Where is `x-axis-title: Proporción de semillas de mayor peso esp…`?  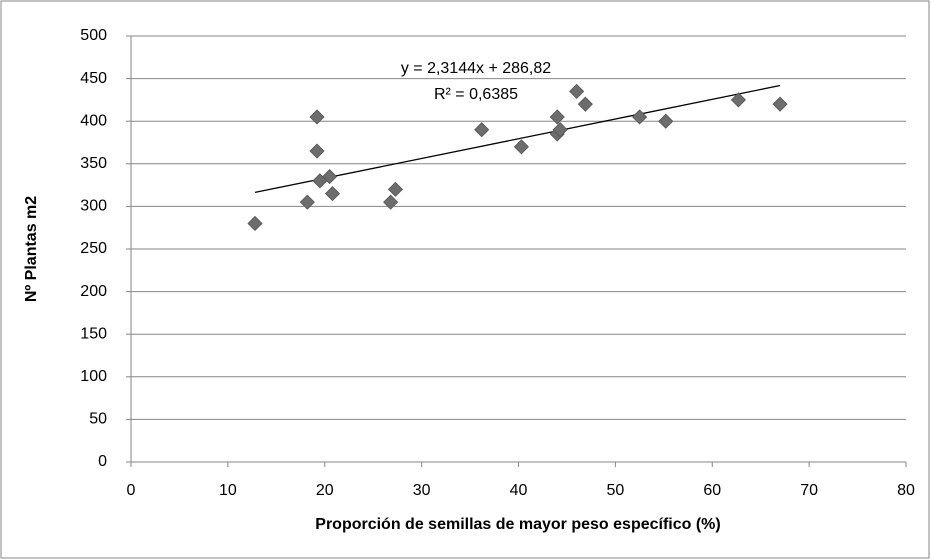
x-axis-title: Proporción de semillas de mayor peso esp… is located at coordinates (517, 524).